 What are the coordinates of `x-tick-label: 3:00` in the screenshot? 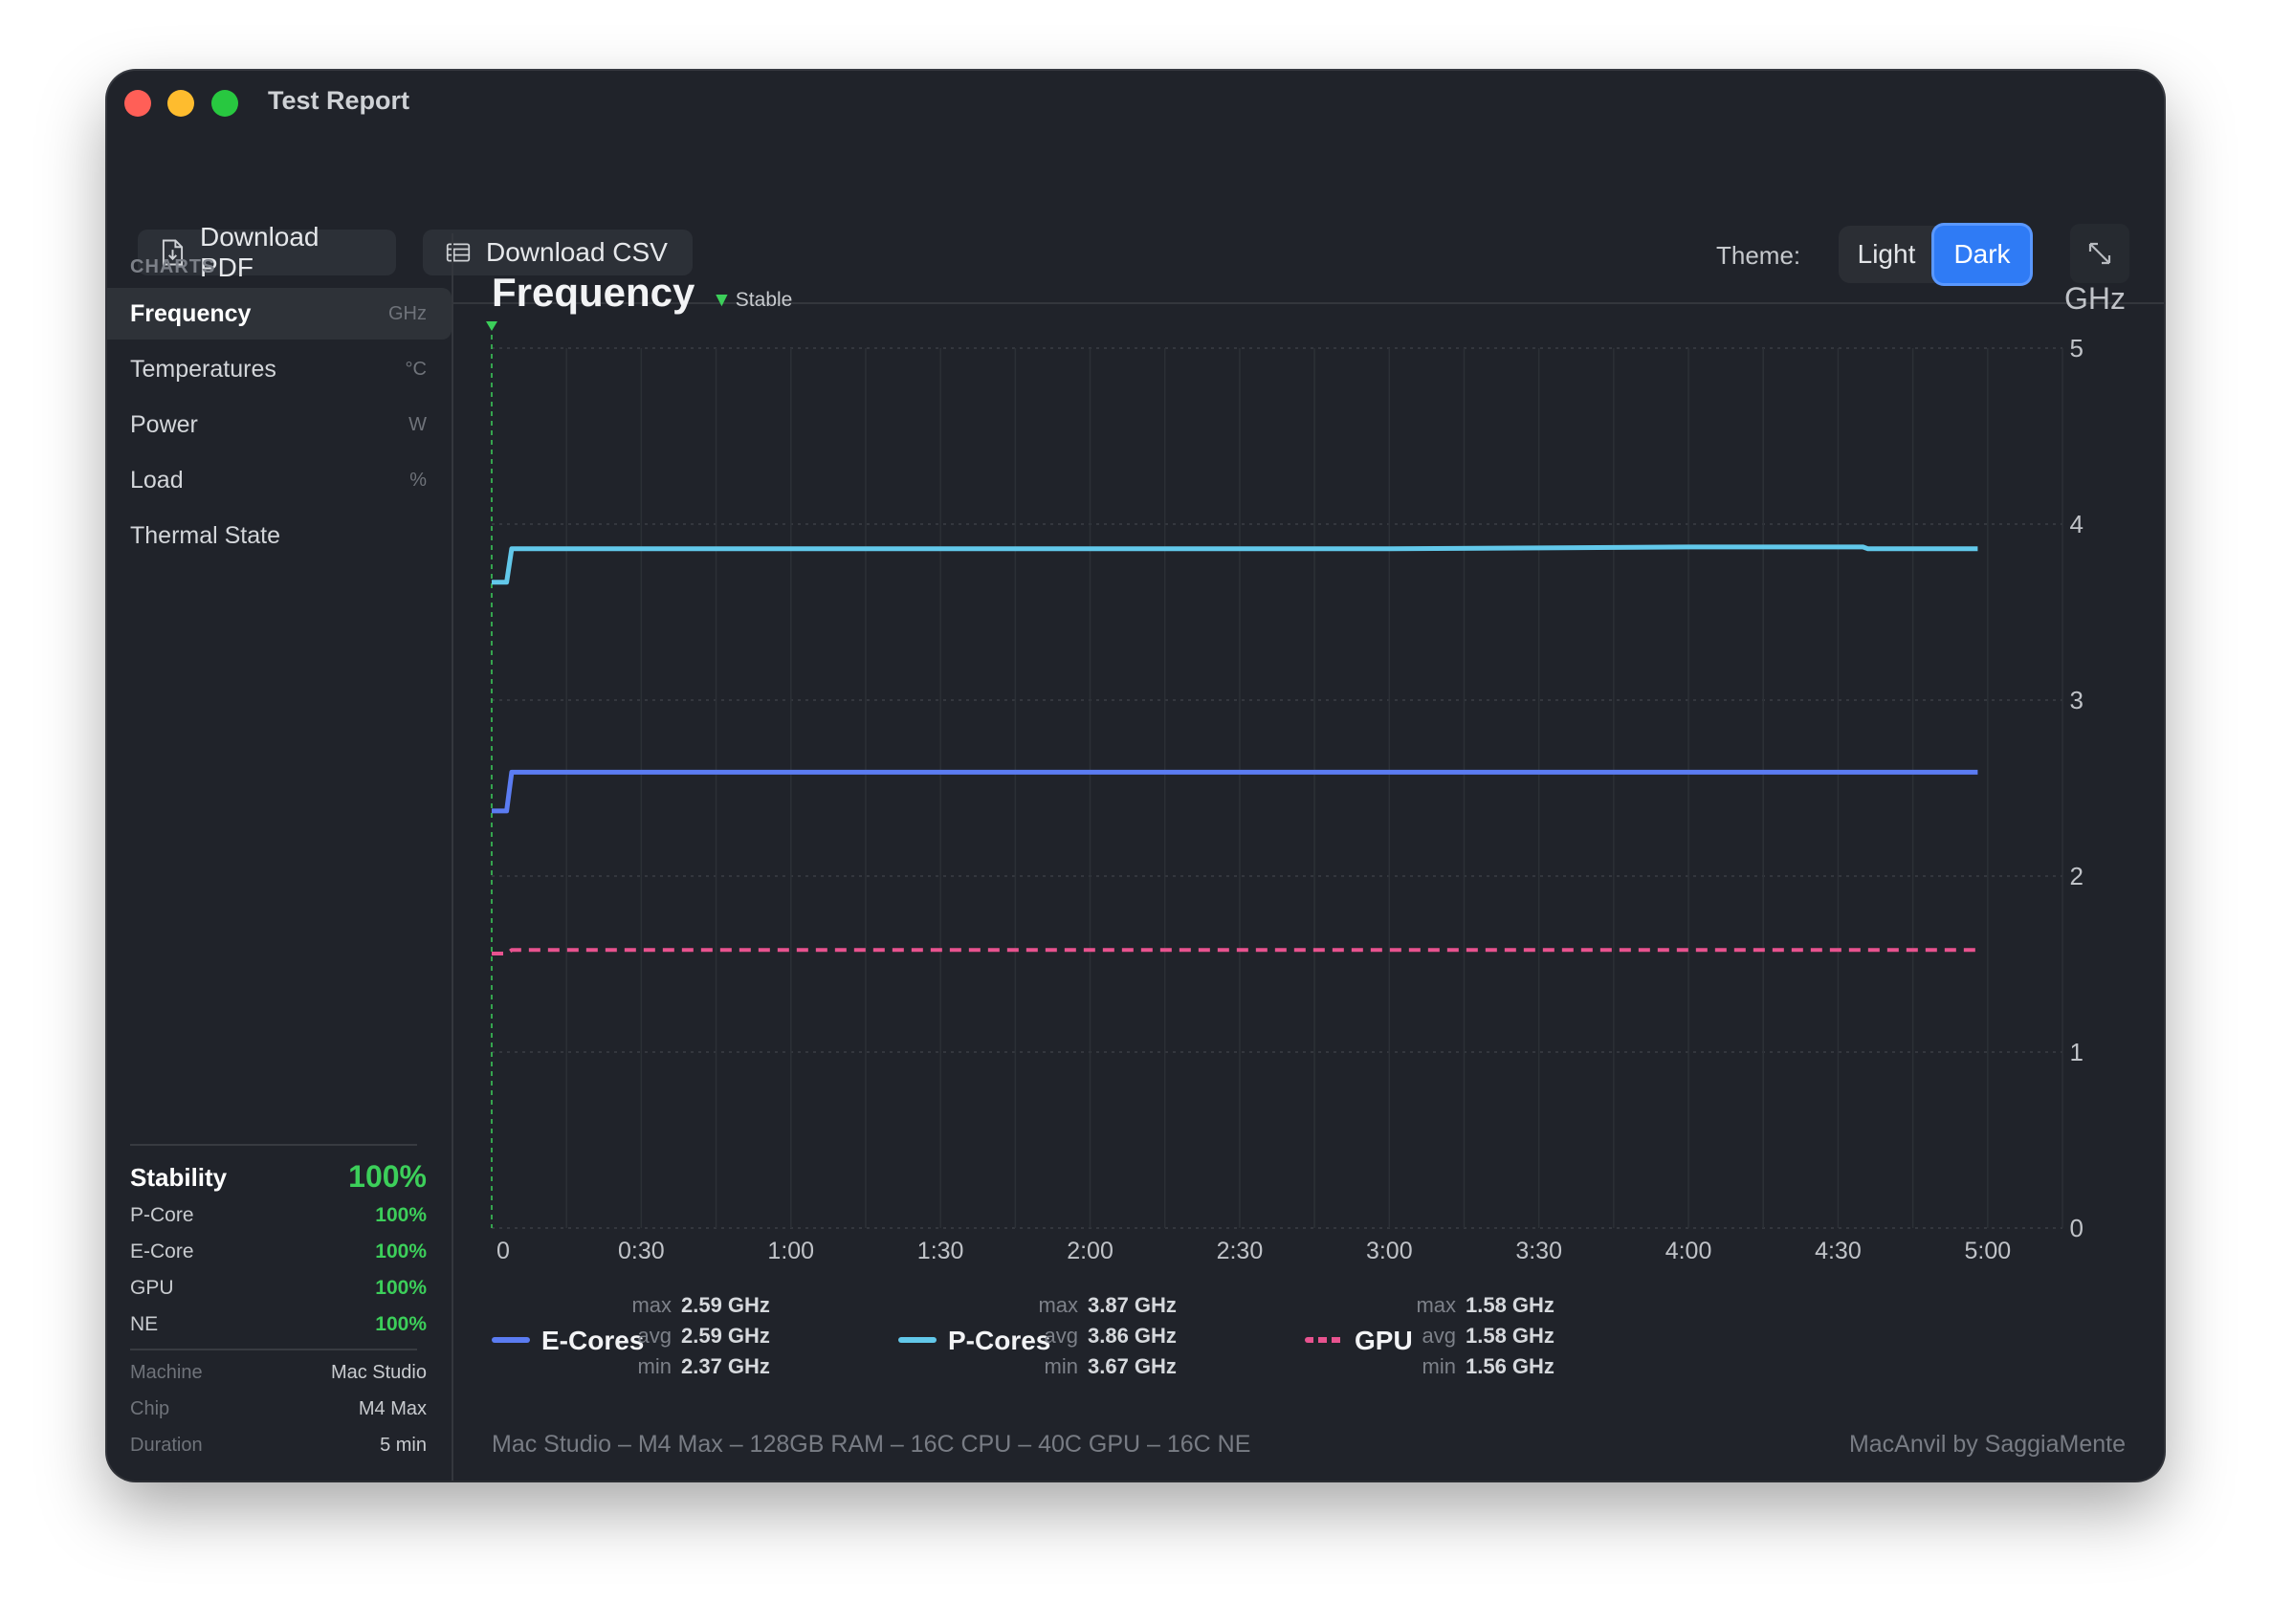 It's located at (1390, 1251).